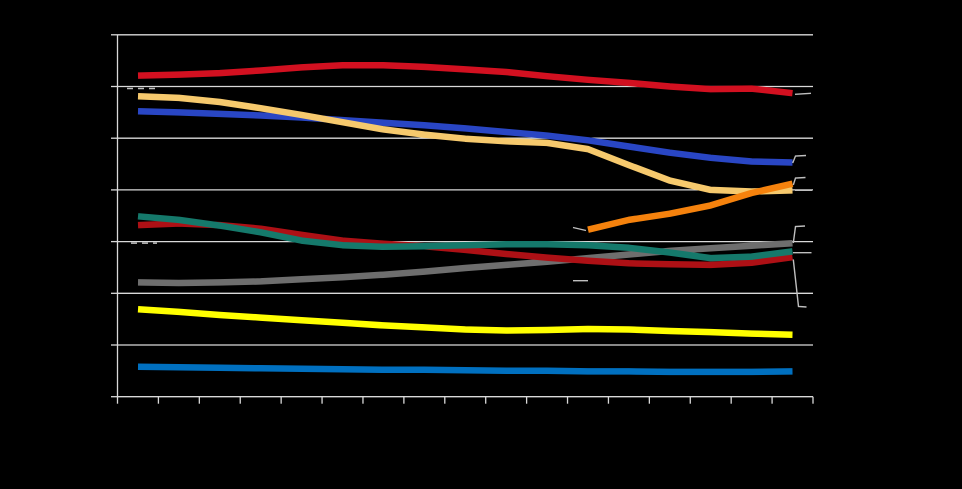  What do you see at coordinates (799, 159) in the screenshot?
I see `royal-blue-end-leader` at bounding box center [799, 159].